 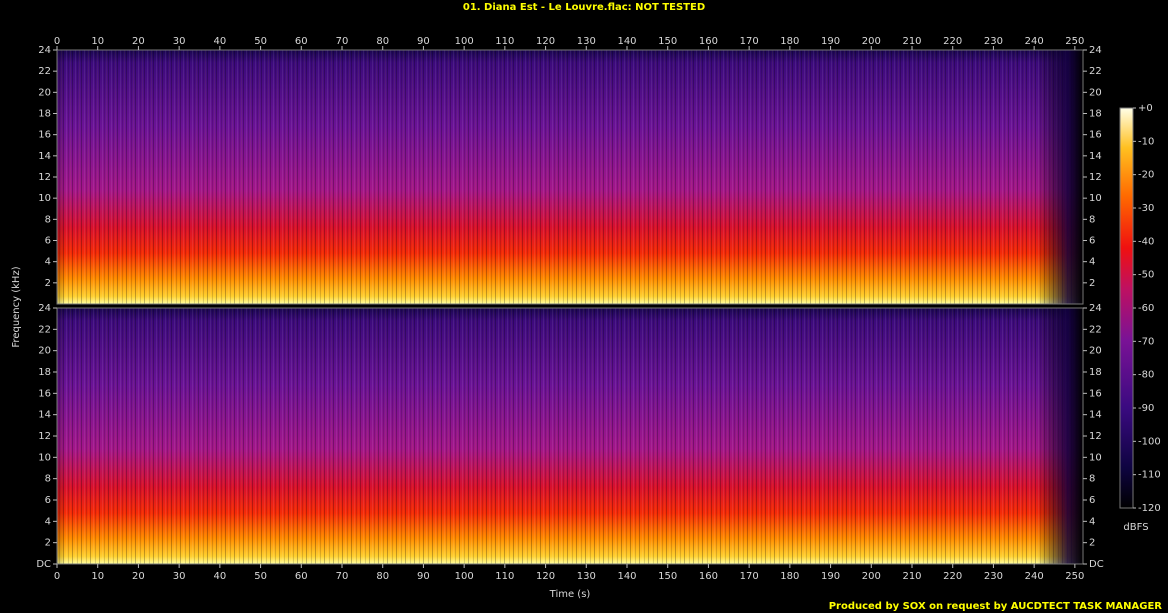 What do you see at coordinates (1149, 508) in the screenshot?
I see `colorbar-tick-label: -120` at bounding box center [1149, 508].